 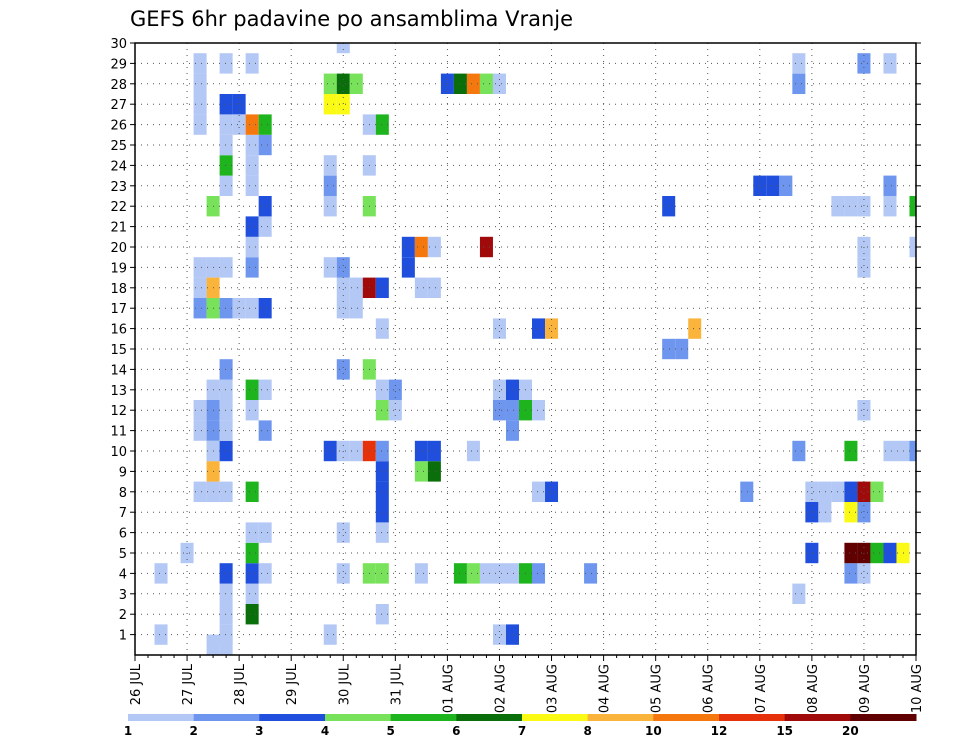 I want to click on y-tick-label: 28, so click(x=118, y=85).